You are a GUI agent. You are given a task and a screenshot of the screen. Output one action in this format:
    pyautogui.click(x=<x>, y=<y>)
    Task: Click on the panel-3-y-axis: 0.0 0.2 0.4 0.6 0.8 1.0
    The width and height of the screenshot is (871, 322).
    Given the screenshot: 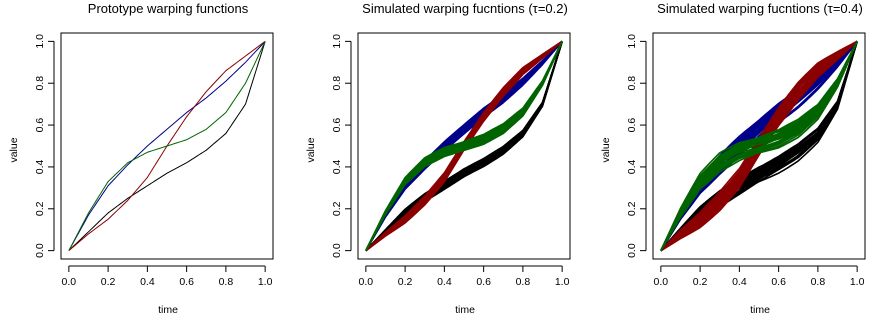 What is the action you would take?
    pyautogui.click(x=636, y=146)
    